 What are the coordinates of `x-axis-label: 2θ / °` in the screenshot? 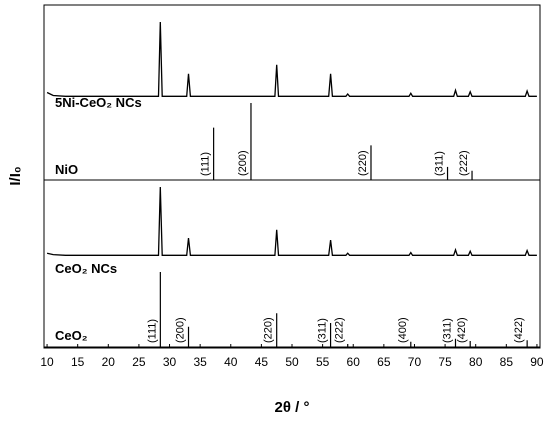 It's located at (292, 407).